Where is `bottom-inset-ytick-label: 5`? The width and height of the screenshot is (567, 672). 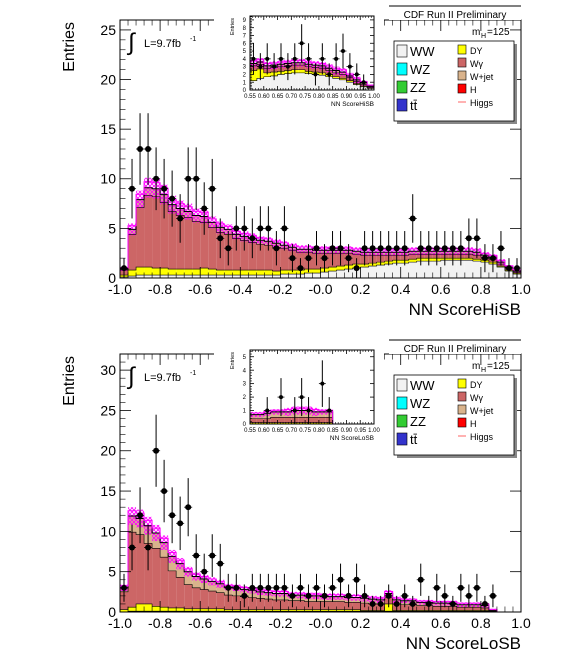
bottom-inset-ytick-label: 5 is located at coordinates (245, 358).